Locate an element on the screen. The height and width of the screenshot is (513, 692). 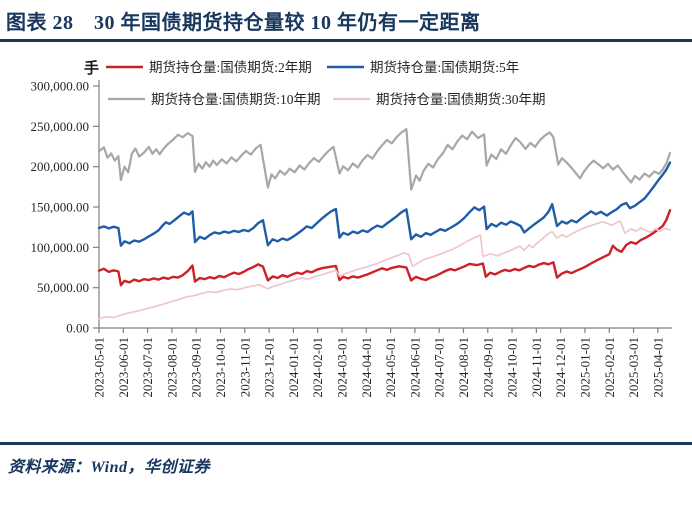
legend-label: 期货持仓量:国债期货:30年期 is located at coordinates (461, 99).